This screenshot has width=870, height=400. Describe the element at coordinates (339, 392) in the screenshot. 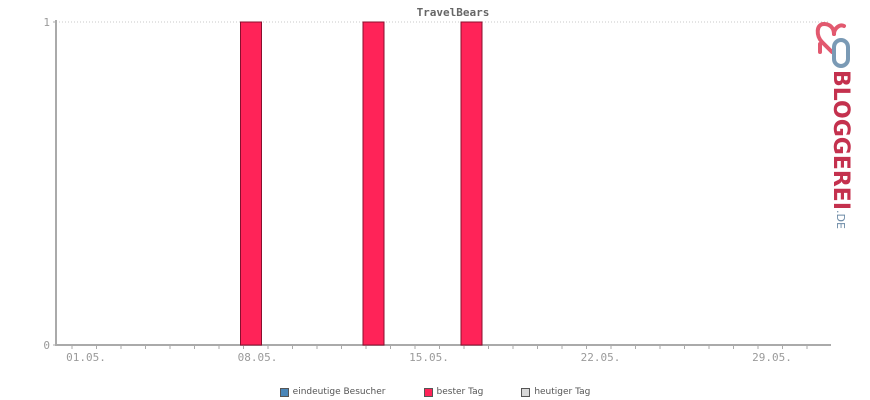

I see `legend-label: eindeutige Besucher` at that location.